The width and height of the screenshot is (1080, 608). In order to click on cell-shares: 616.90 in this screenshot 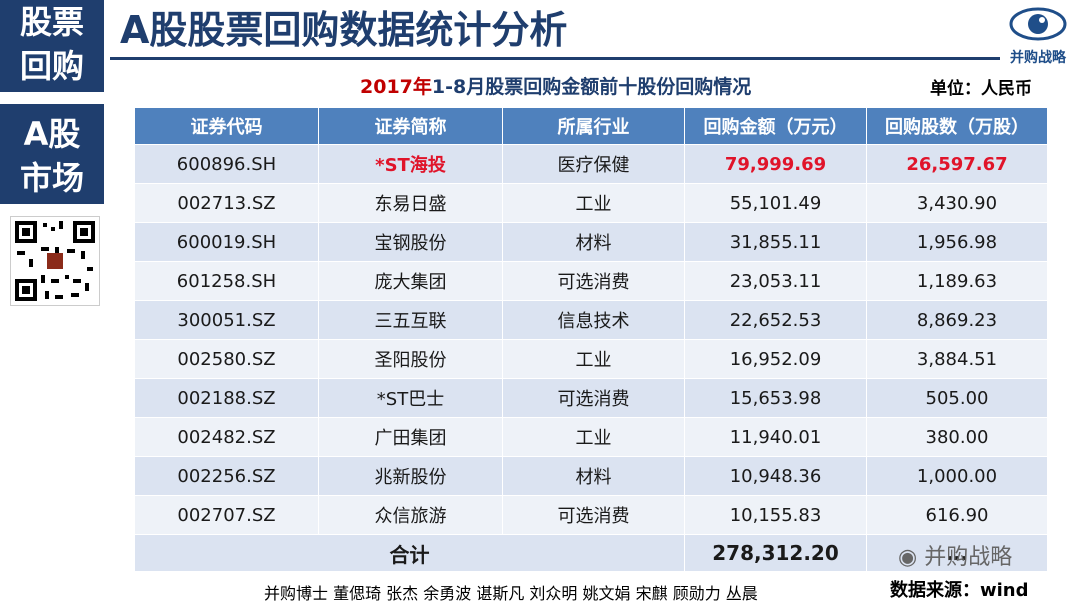, I will do `click(957, 515)`.